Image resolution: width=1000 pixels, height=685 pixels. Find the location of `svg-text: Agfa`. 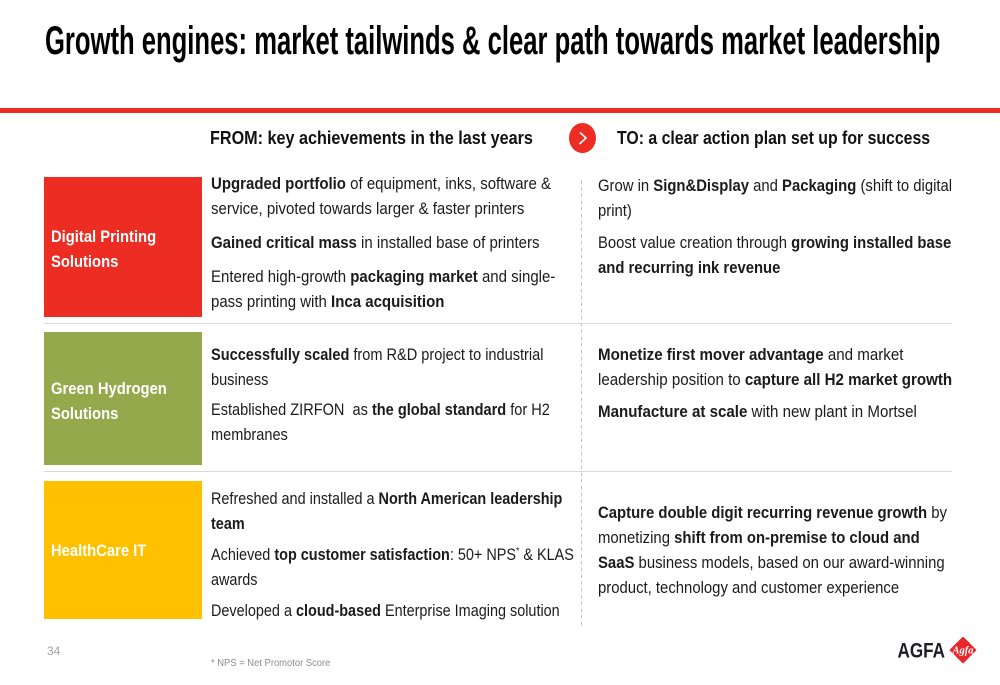

svg-text: Agfa is located at coordinates (963, 651).